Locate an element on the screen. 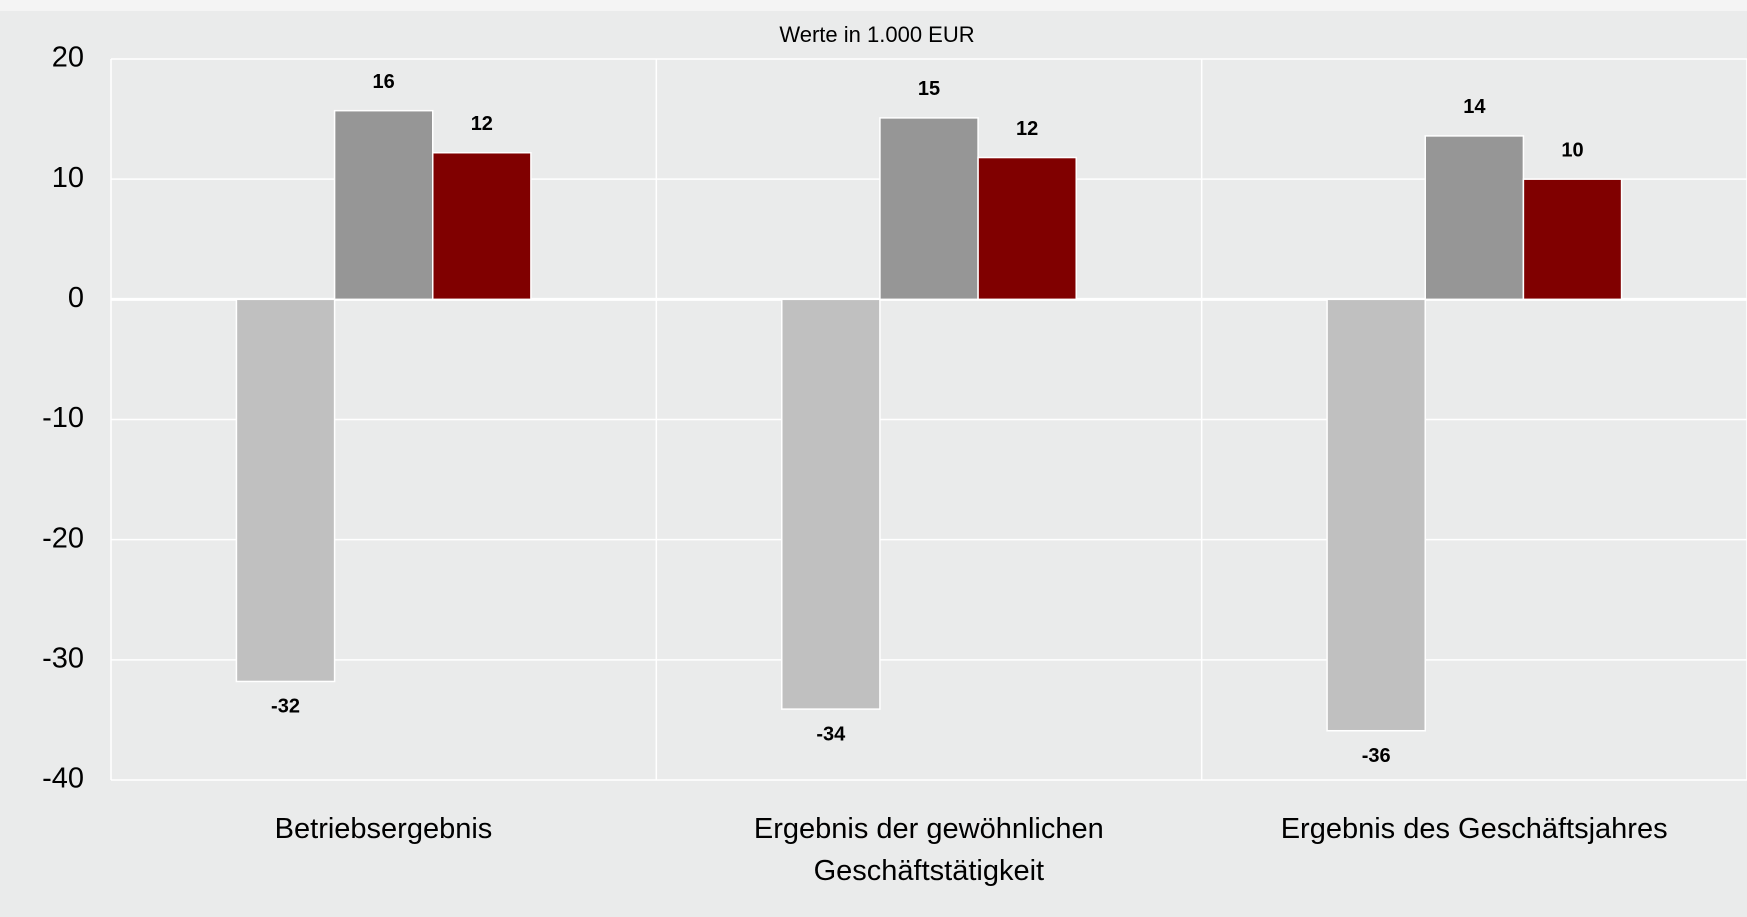 This screenshot has width=1747, height=917. y-tick-label: 20 is located at coordinates (68, 58).